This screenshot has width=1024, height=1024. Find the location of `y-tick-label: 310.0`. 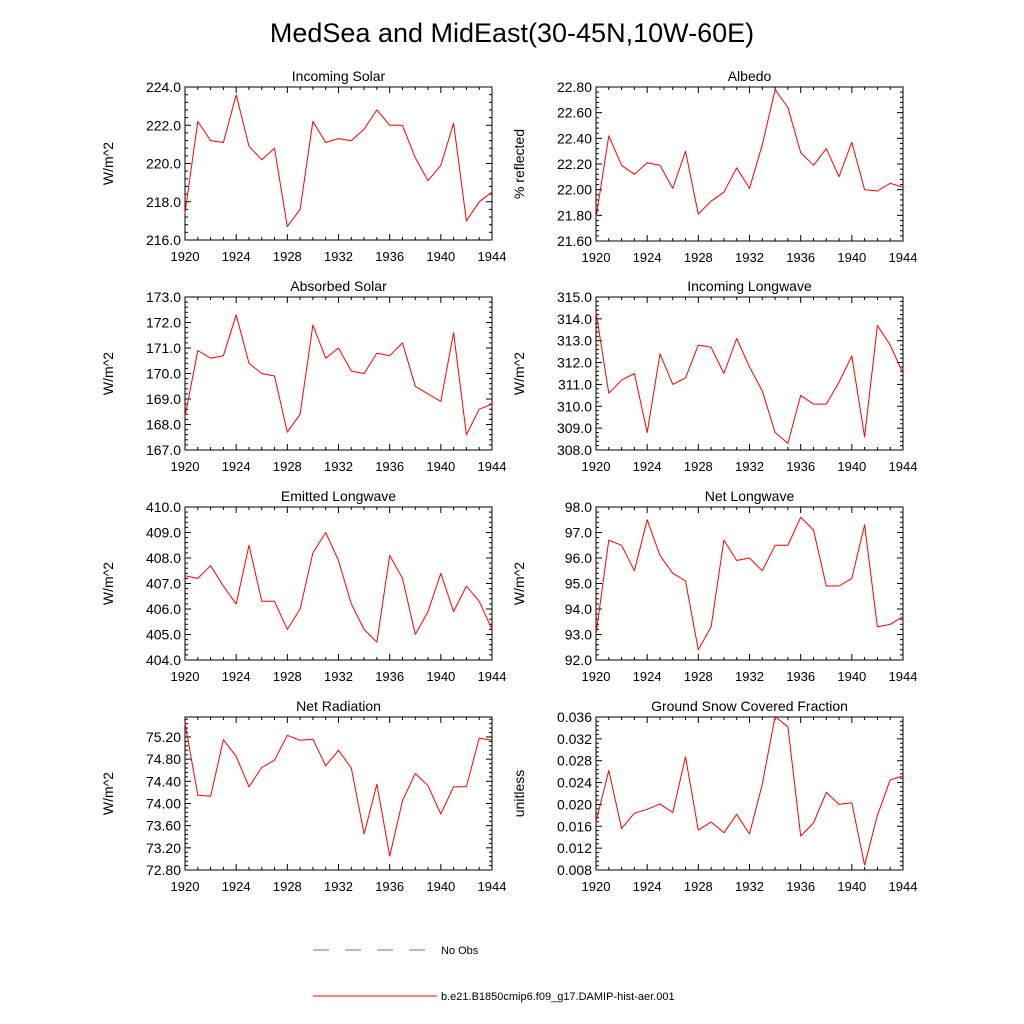

y-tick-label: 310.0 is located at coordinates (574, 406).